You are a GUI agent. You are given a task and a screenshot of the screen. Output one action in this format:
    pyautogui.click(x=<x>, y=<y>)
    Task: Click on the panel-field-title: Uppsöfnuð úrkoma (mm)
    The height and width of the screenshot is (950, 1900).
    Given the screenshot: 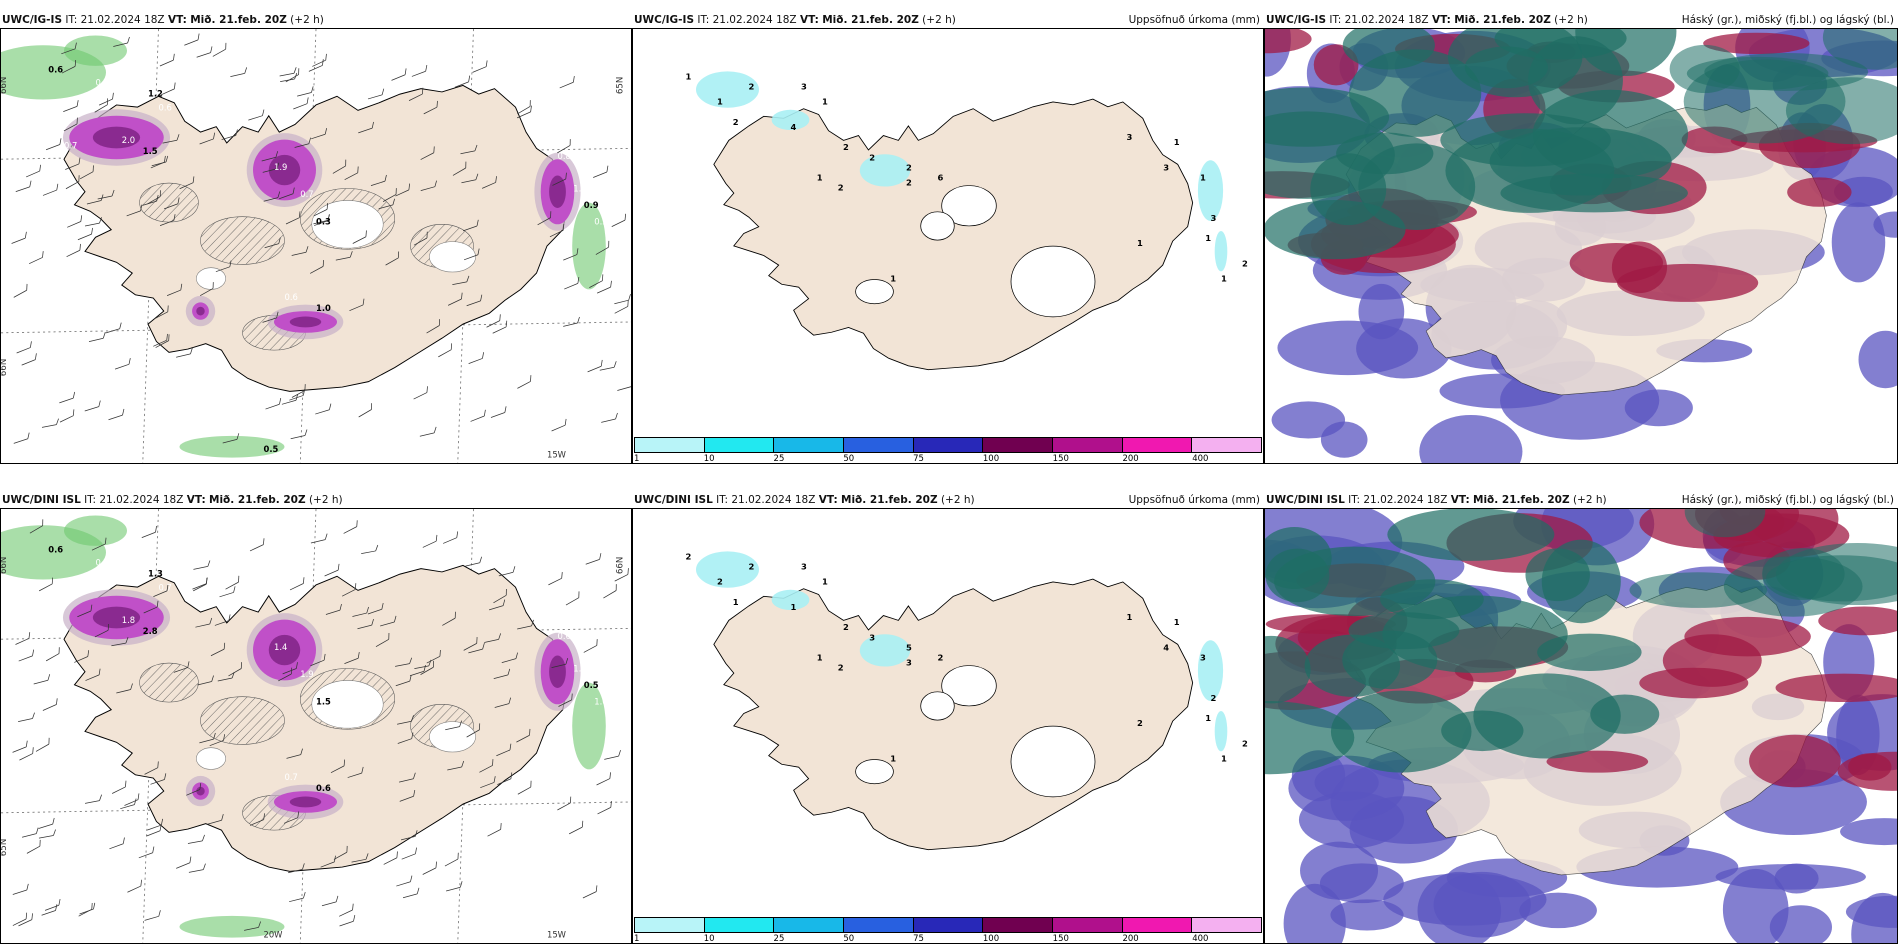 What is the action you would take?
    pyautogui.click(x=1194, y=500)
    